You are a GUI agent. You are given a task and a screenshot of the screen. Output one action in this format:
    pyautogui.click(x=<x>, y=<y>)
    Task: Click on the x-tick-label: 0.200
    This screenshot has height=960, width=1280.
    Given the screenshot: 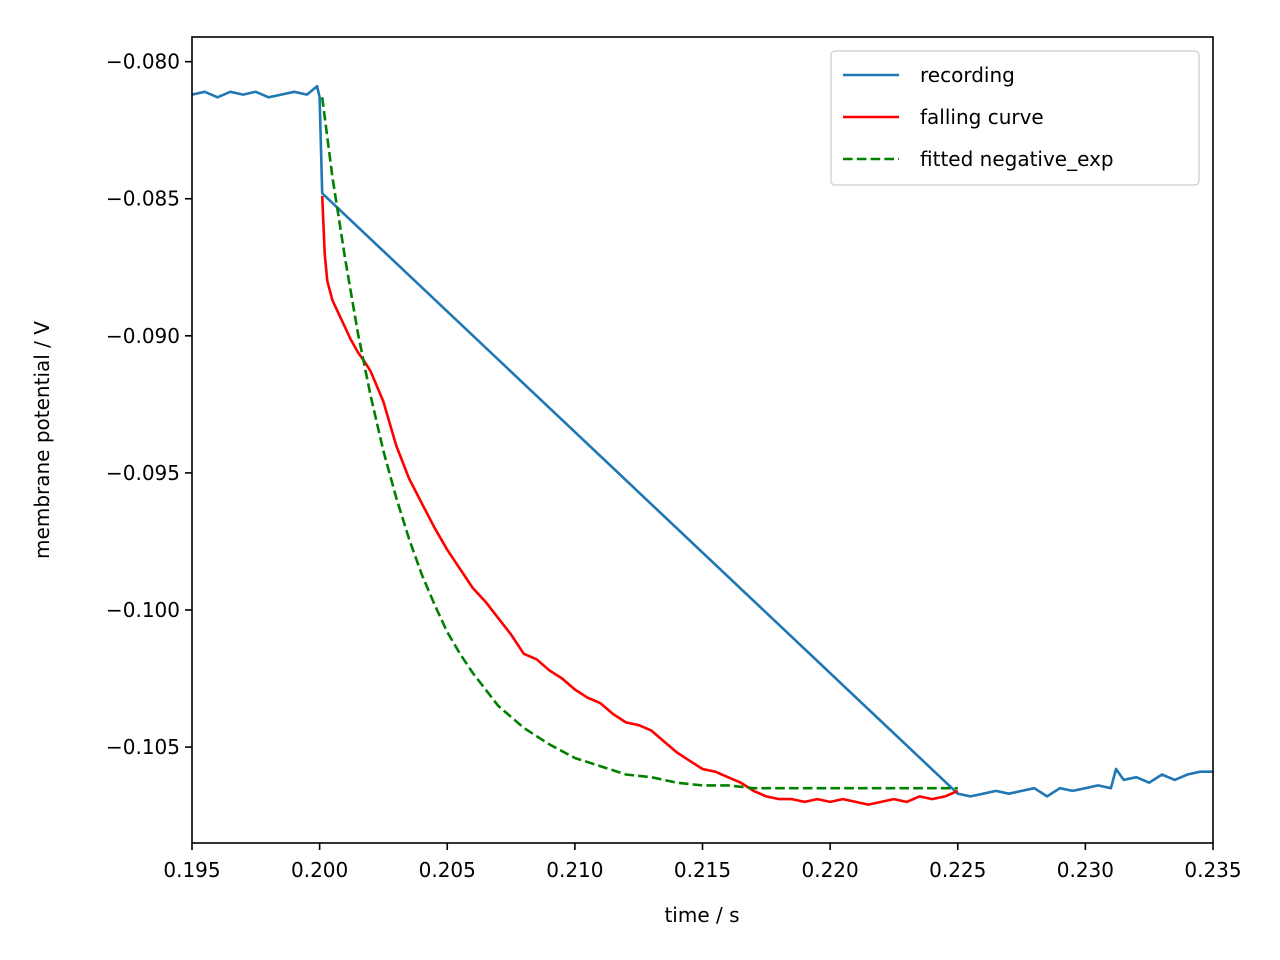 What is the action you would take?
    pyautogui.click(x=319, y=870)
    